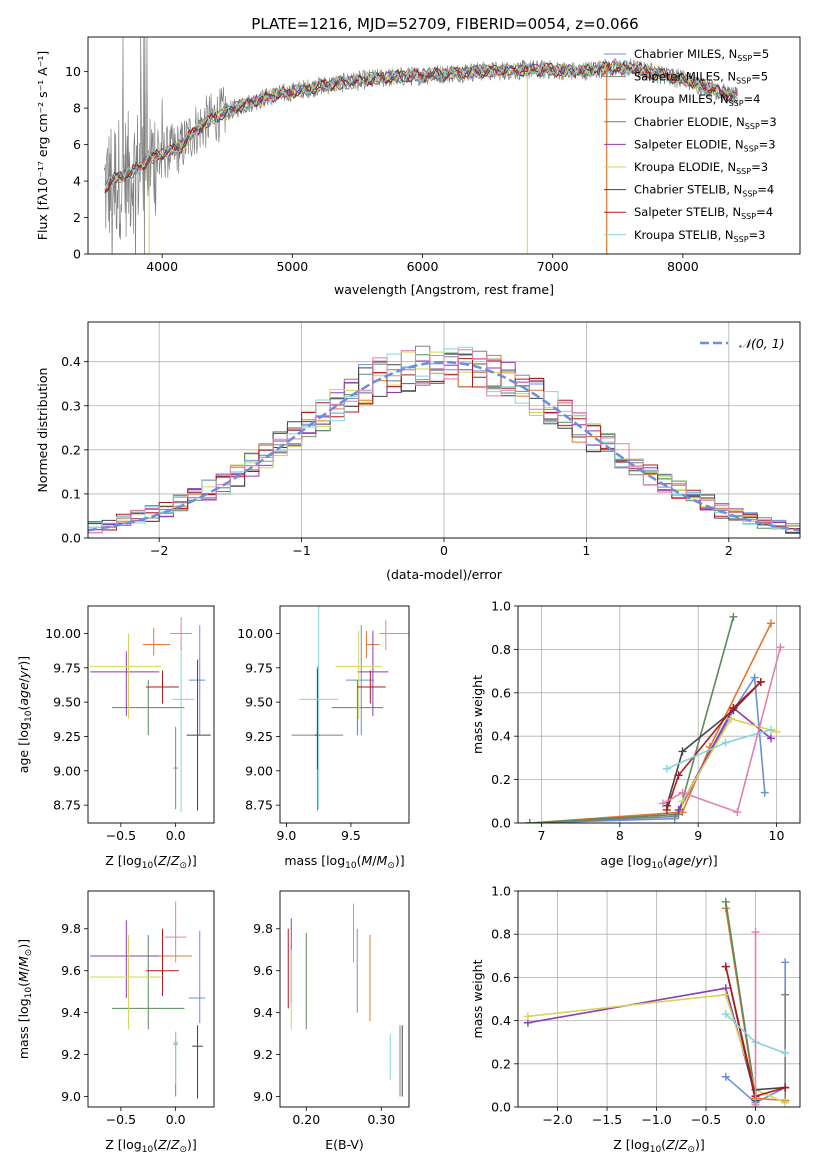  Describe the element at coordinates (705, 145) in the screenshot. I see `legend-entry-label: Salpeter ELODIE, NSSP=3` at that location.